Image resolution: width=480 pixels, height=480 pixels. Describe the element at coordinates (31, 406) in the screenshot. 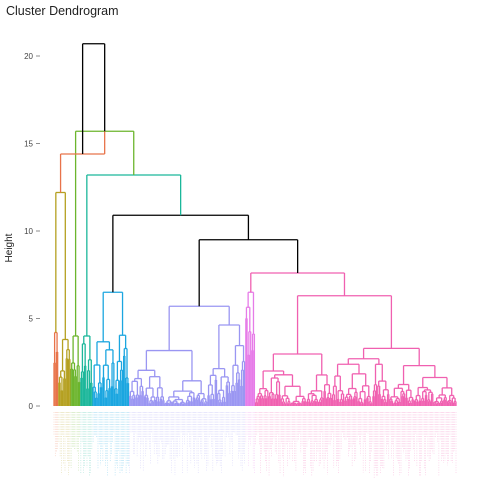

I see `y-tick-label: 0` at that location.